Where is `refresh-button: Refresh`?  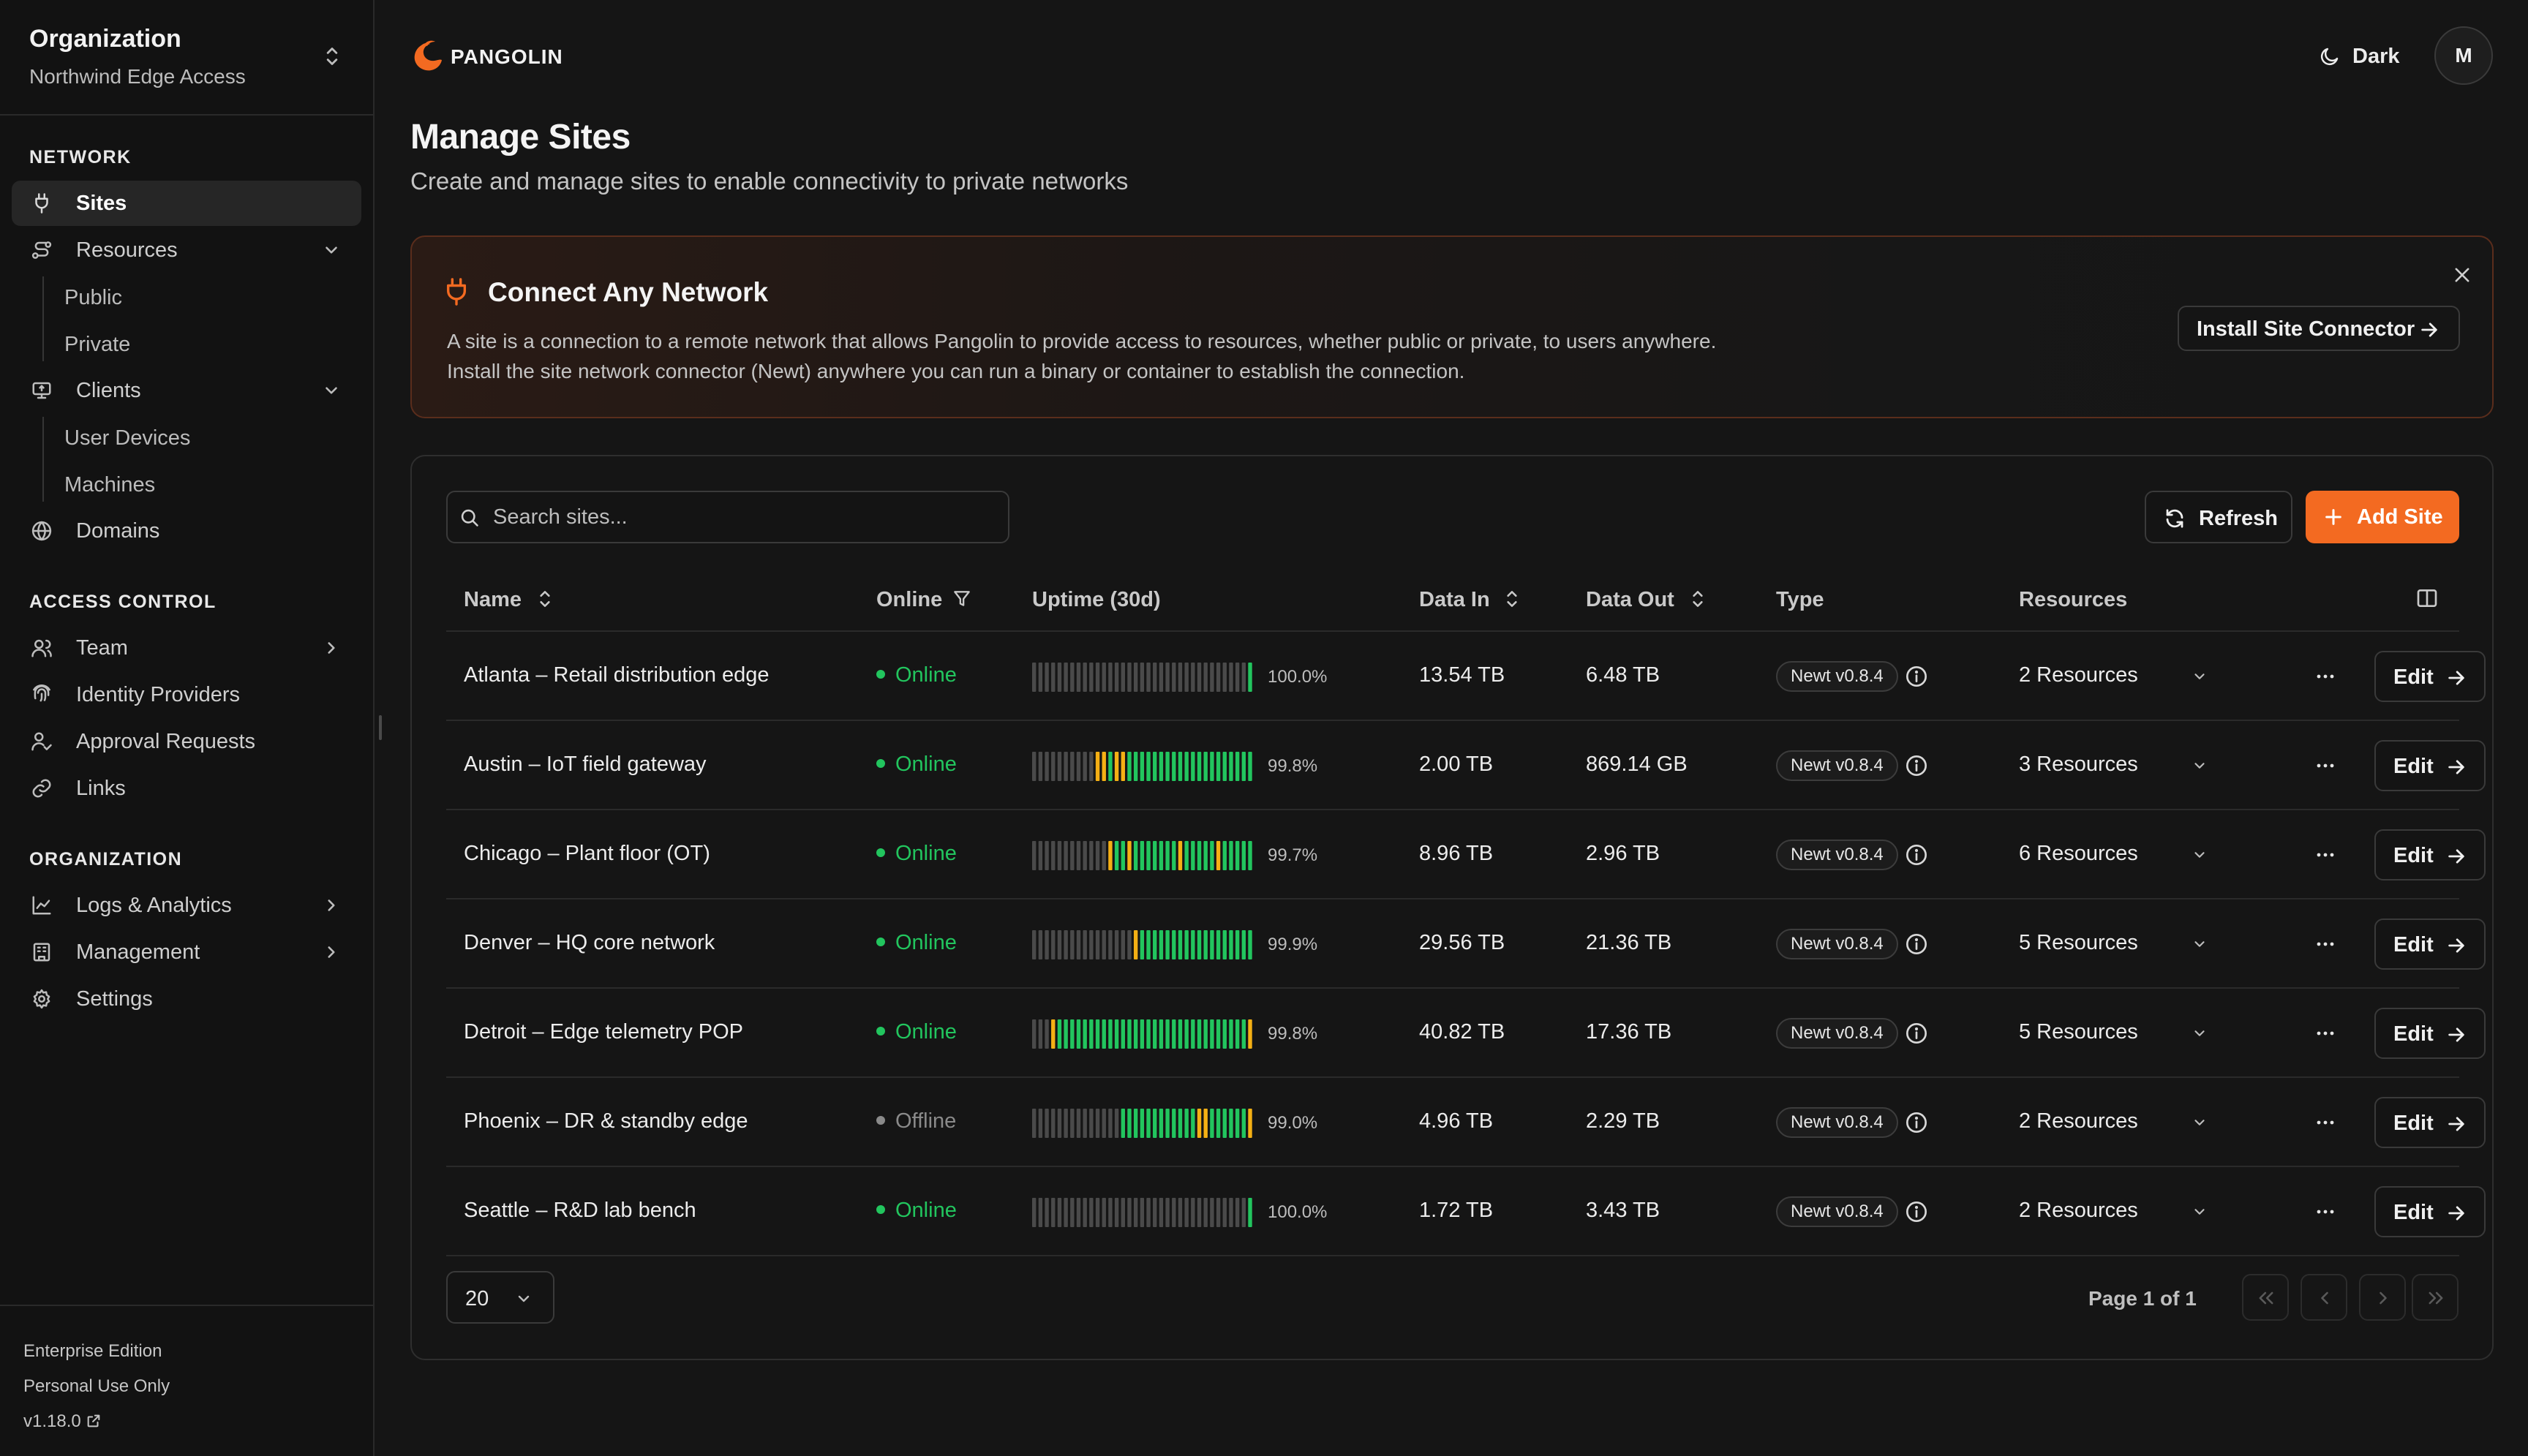 refresh-button: Refresh is located at coordinates (2218, 517).